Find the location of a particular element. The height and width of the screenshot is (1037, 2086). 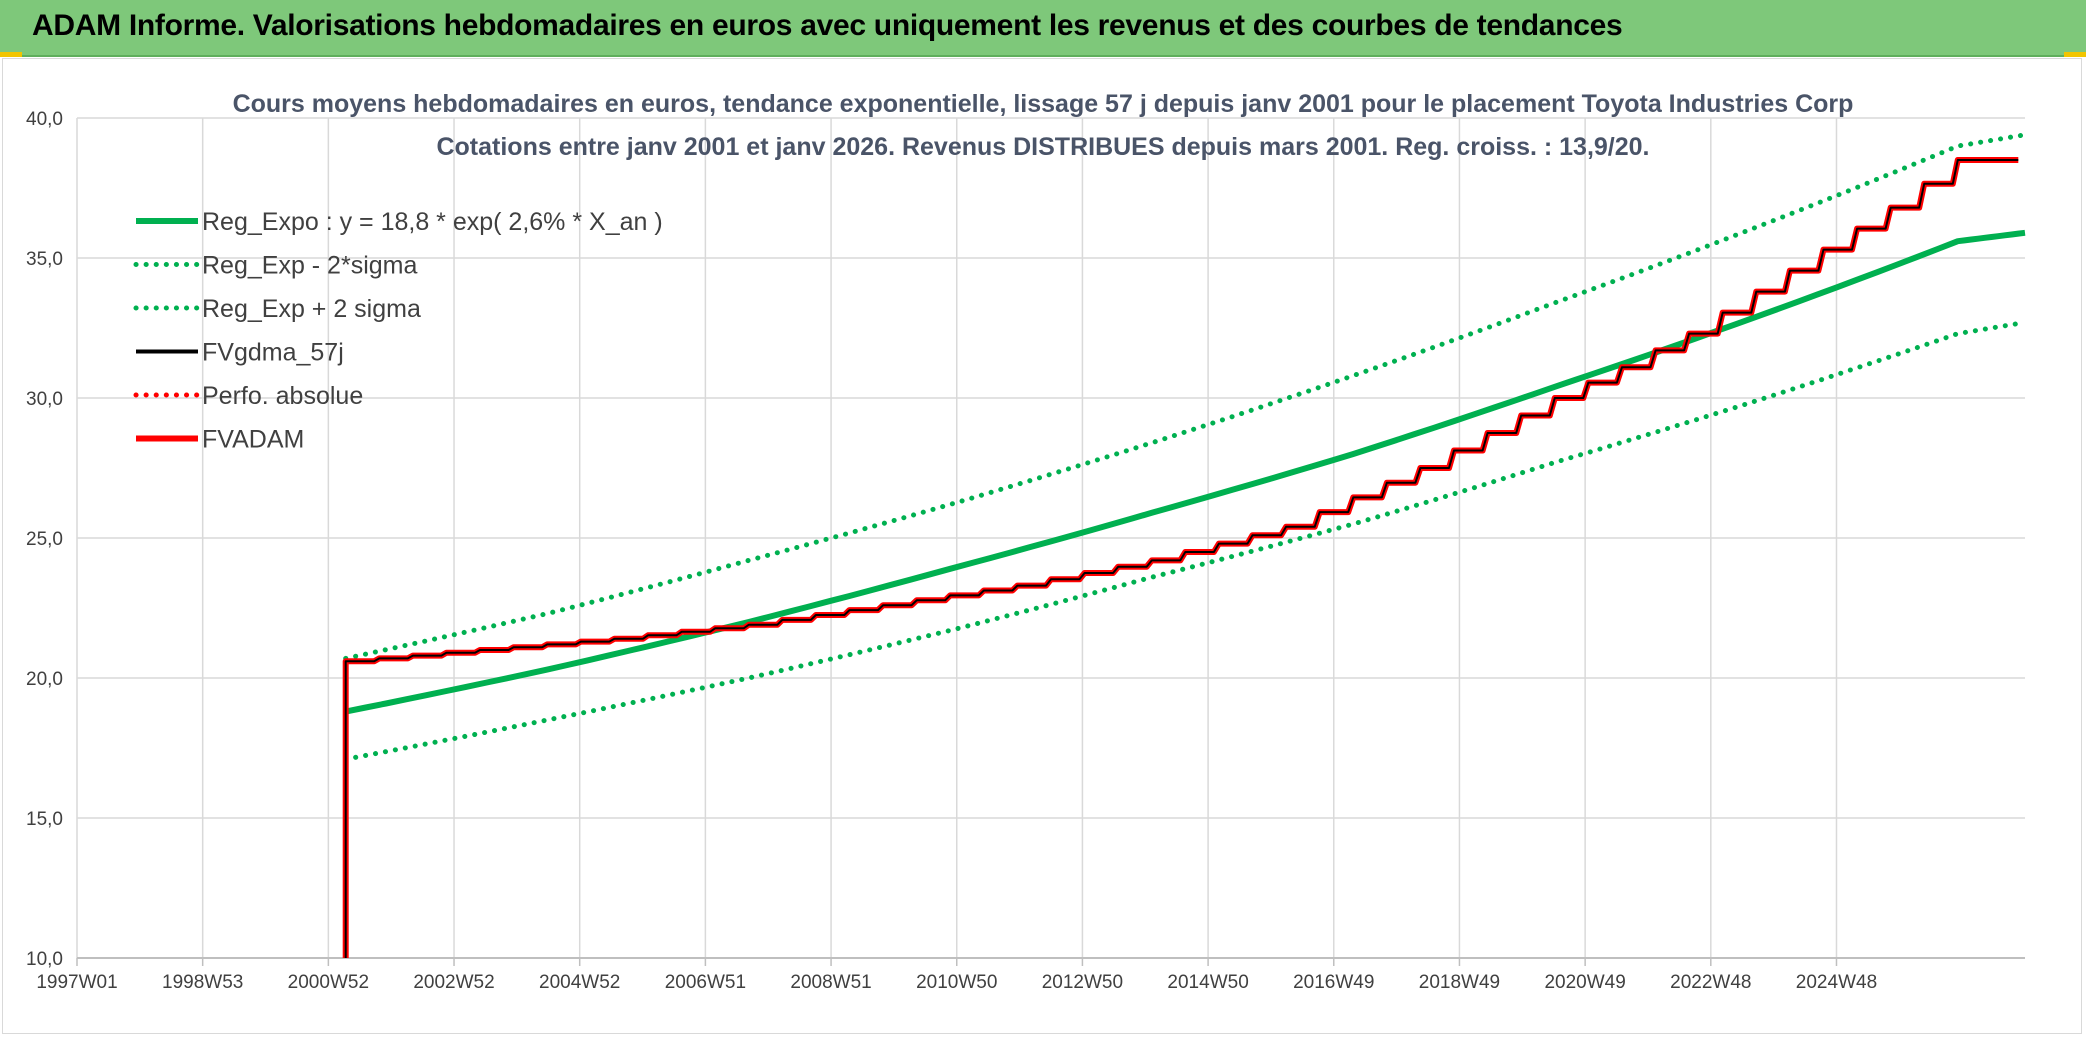

legend-label: Perfo. absolue is located at coordinates (282, 396).